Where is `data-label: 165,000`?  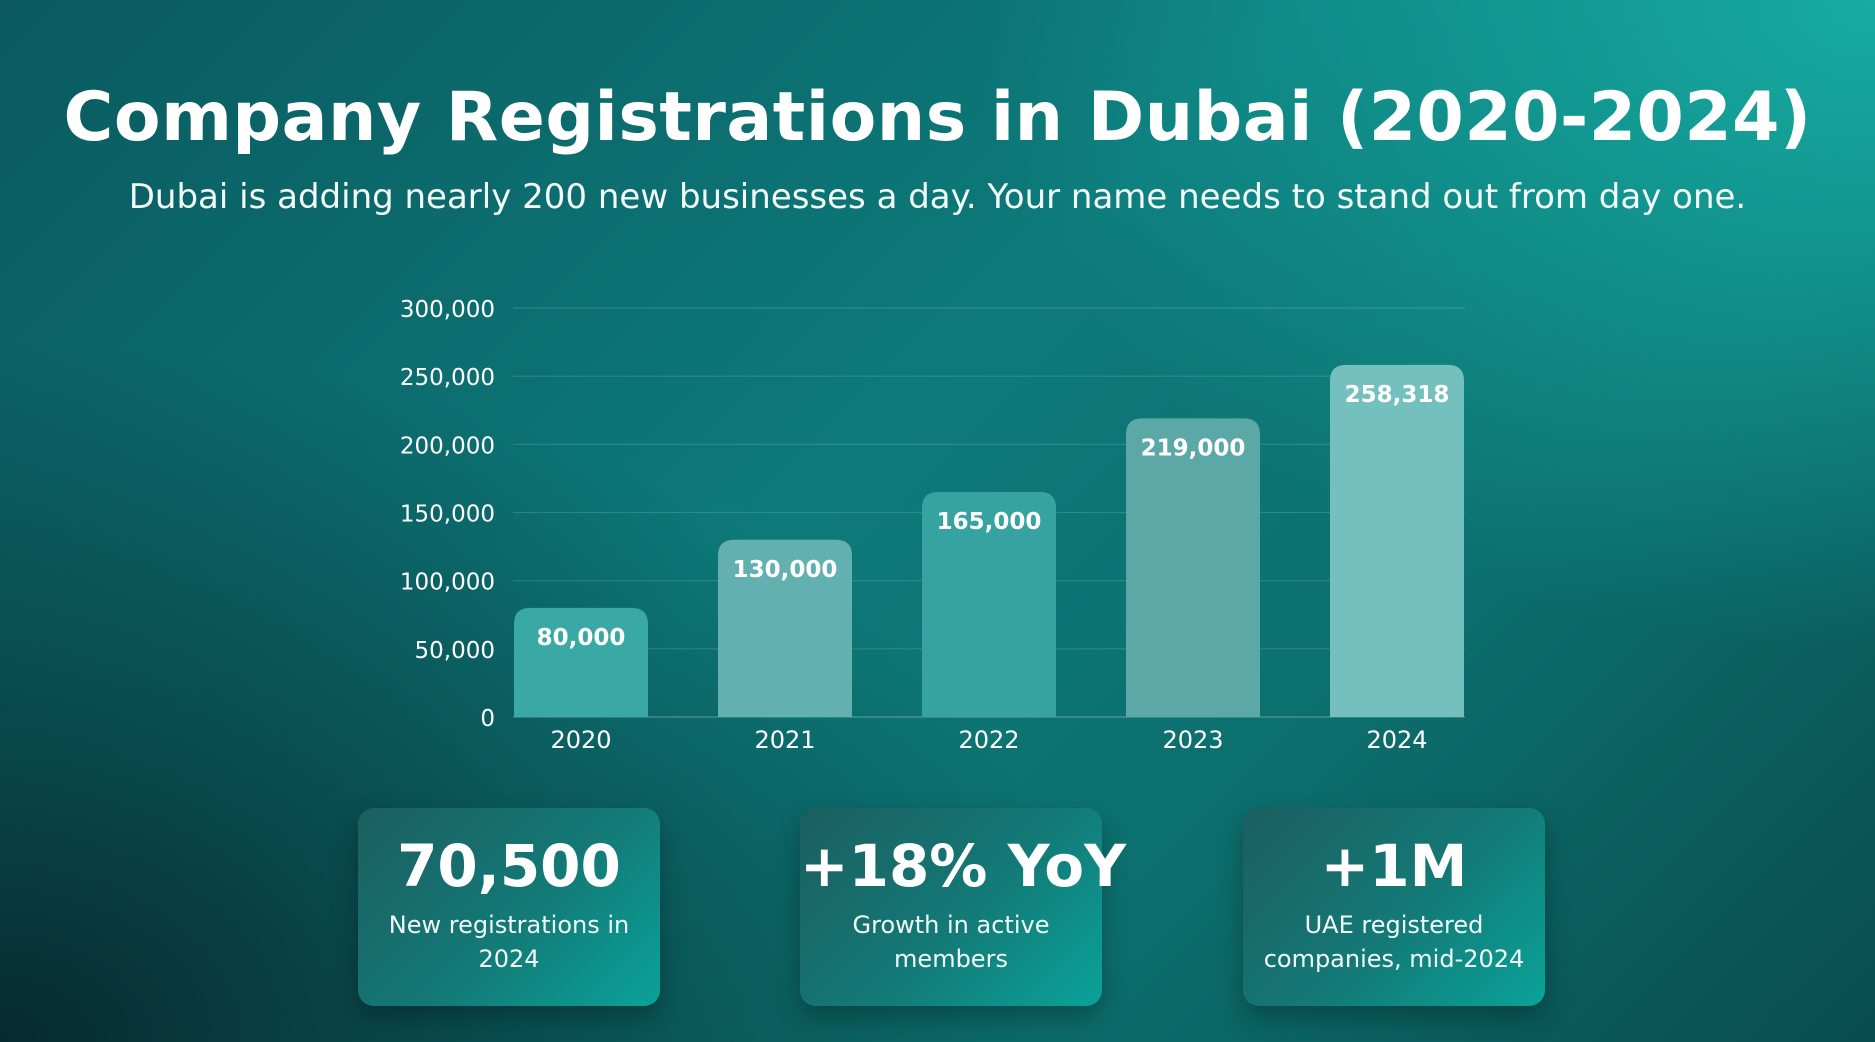 data-label: 165,000 is located at coordinates (989, 522).